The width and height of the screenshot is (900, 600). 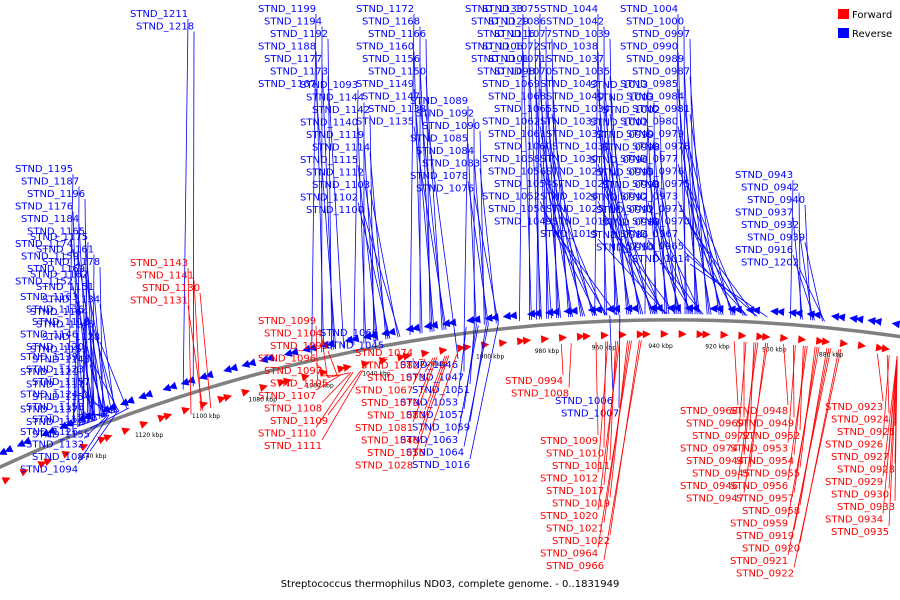 I want to click on gene-label: STND_1067, so click(x=384, y=391).